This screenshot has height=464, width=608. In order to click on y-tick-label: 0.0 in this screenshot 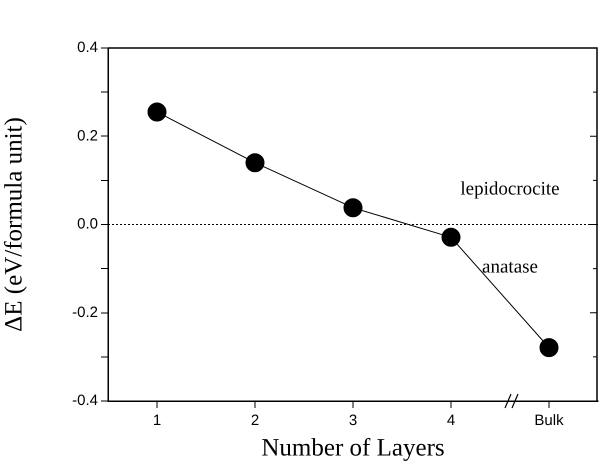, I will do `click(87, 224)`.